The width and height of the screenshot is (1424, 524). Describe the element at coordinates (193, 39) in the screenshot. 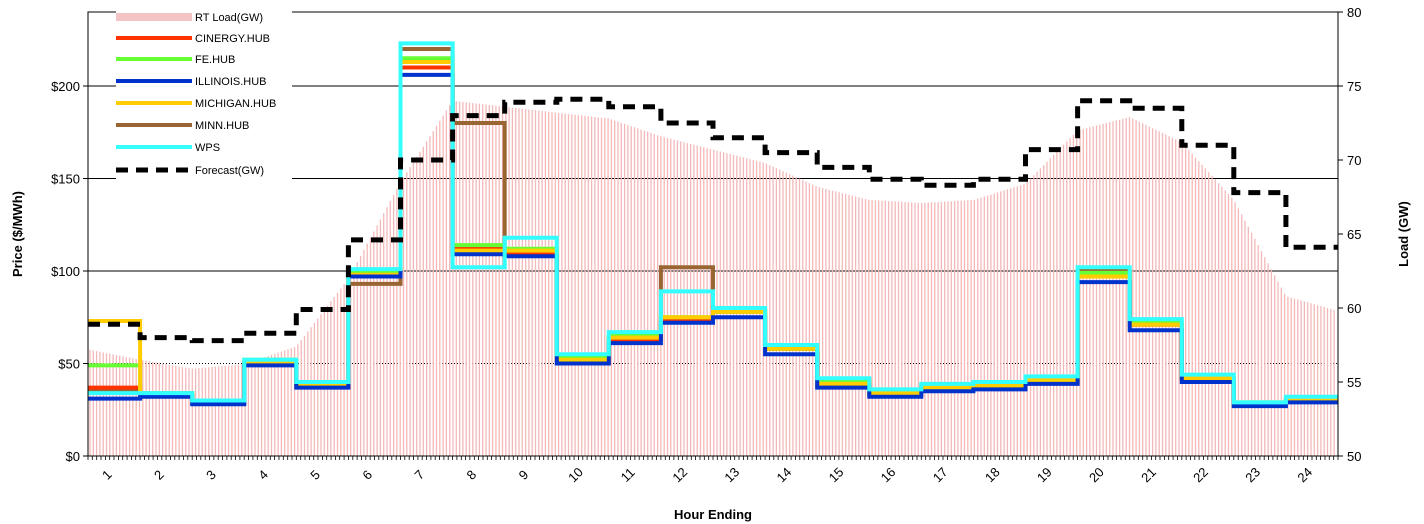

I see `legend-item-cinergy: CINERGY.HUB` at that location.